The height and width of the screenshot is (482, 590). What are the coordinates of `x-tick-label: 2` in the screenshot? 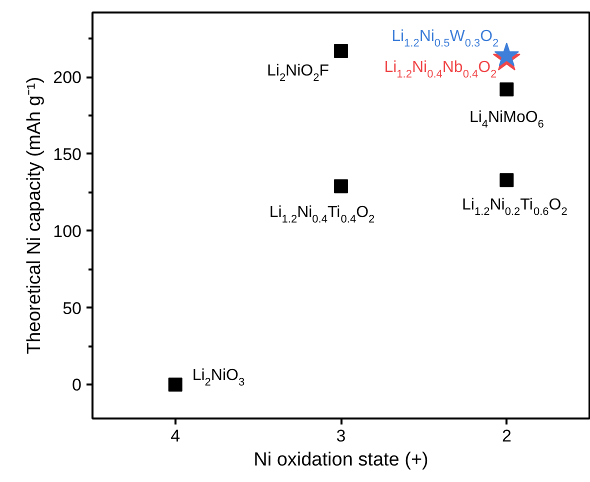 It's located at (507, 436).